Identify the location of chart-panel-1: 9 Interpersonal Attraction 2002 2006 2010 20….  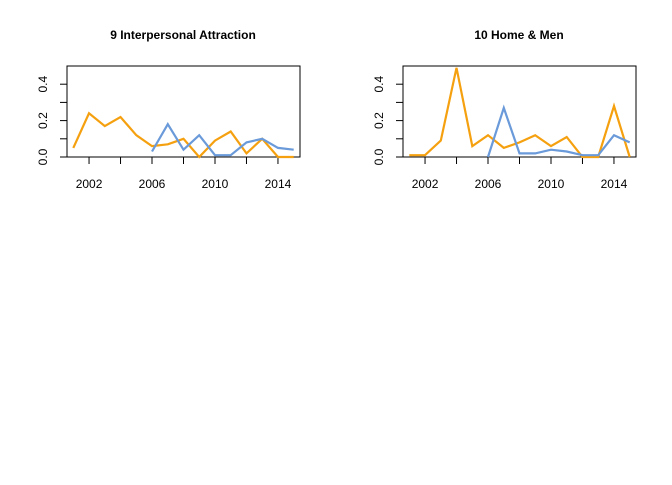
(168, 109).